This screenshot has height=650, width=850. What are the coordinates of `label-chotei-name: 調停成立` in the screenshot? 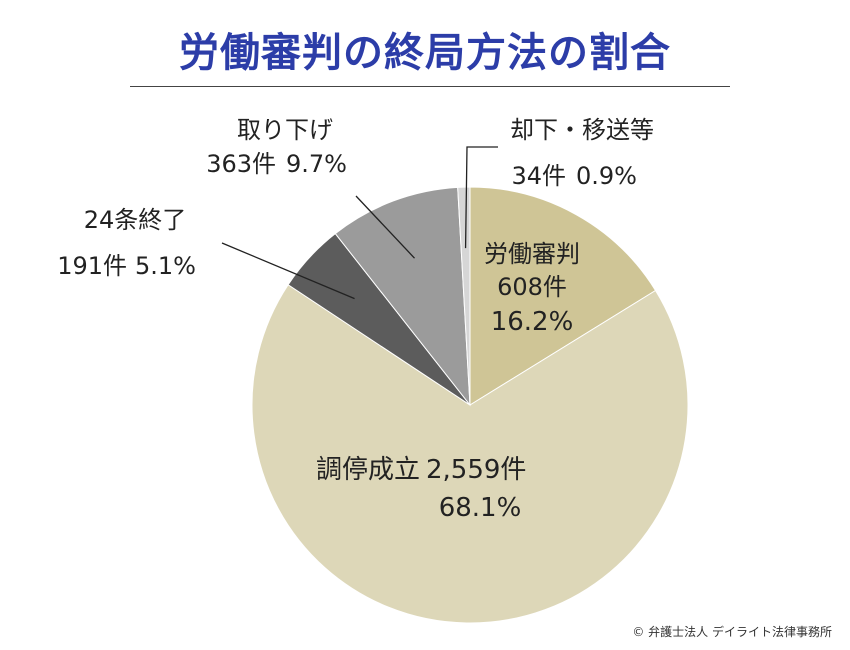 It's located at (368, 470).